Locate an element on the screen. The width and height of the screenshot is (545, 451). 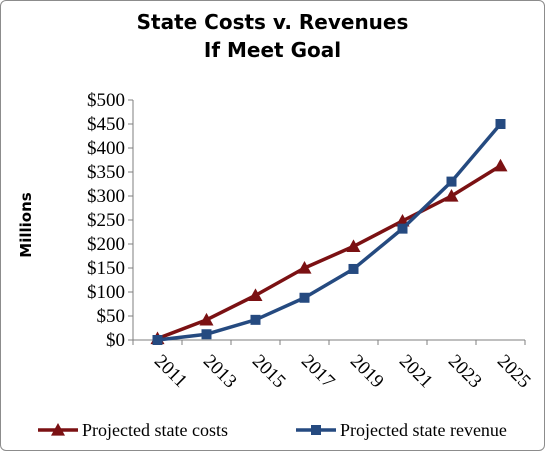
x-tick-label: 2017 is located at coordinates (318, 372).